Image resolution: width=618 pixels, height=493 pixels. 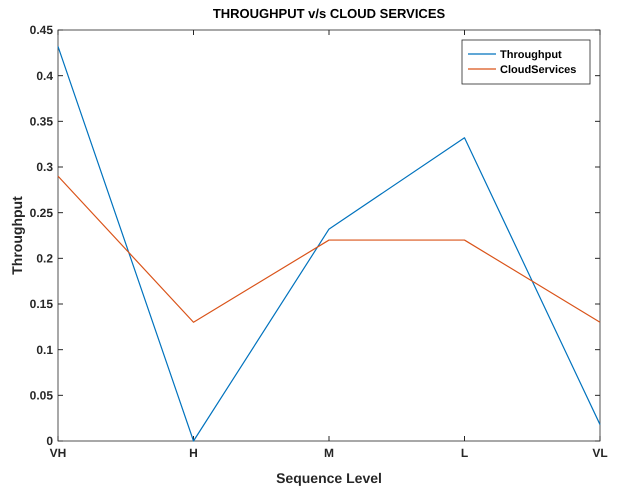 I want to click on y-tick-label: 0.1, so click(x=45, y=349).